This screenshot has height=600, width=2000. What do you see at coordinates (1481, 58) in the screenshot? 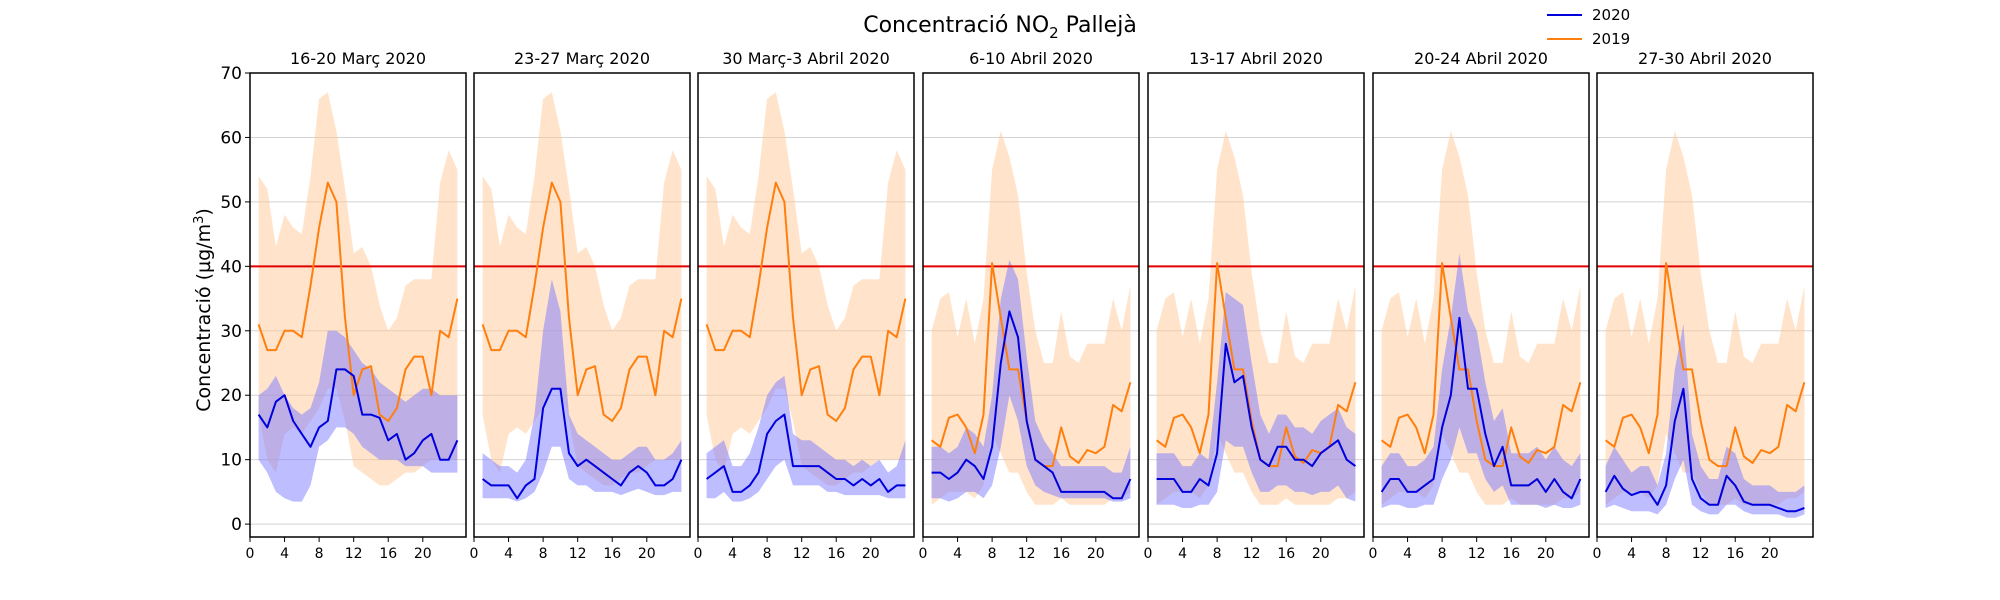
I see `panel-title: 20-24 Abril 2020` at bounding box center [1481, 58].